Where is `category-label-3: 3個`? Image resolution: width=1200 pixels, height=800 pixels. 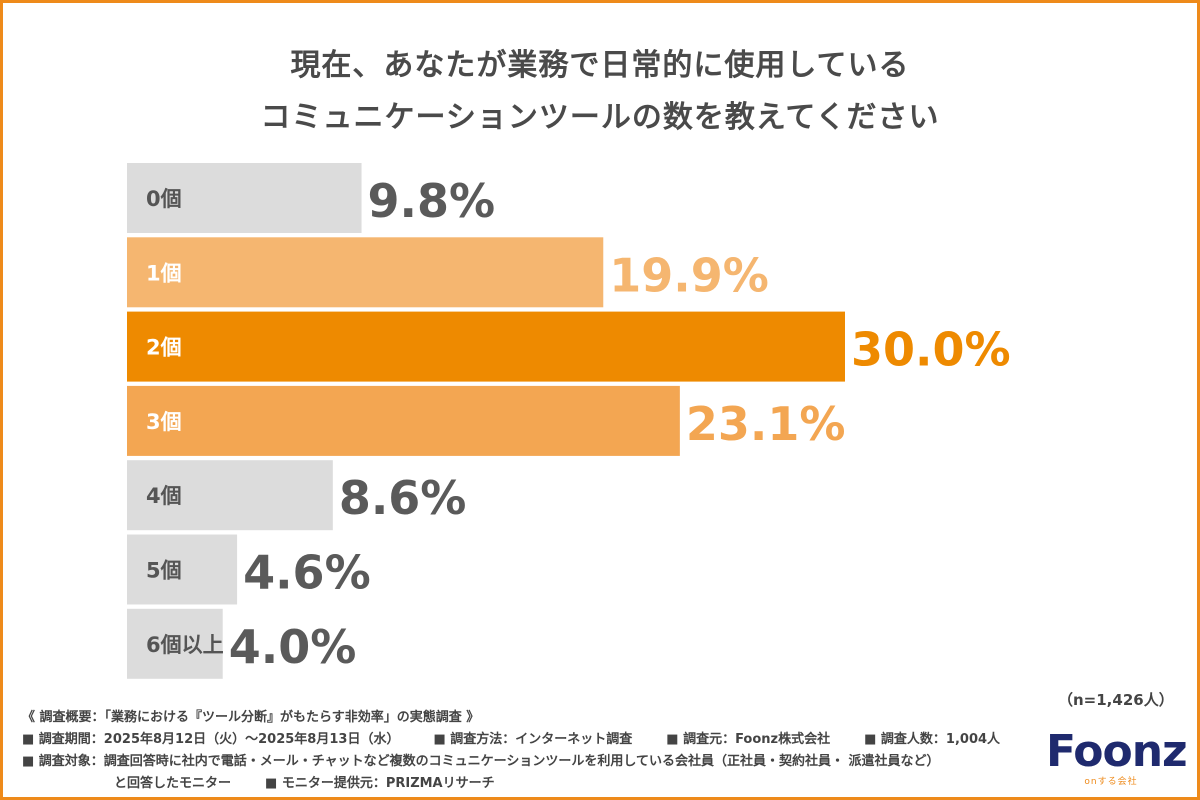 category-label-3: 3個 is located at coordinates (164, 422).